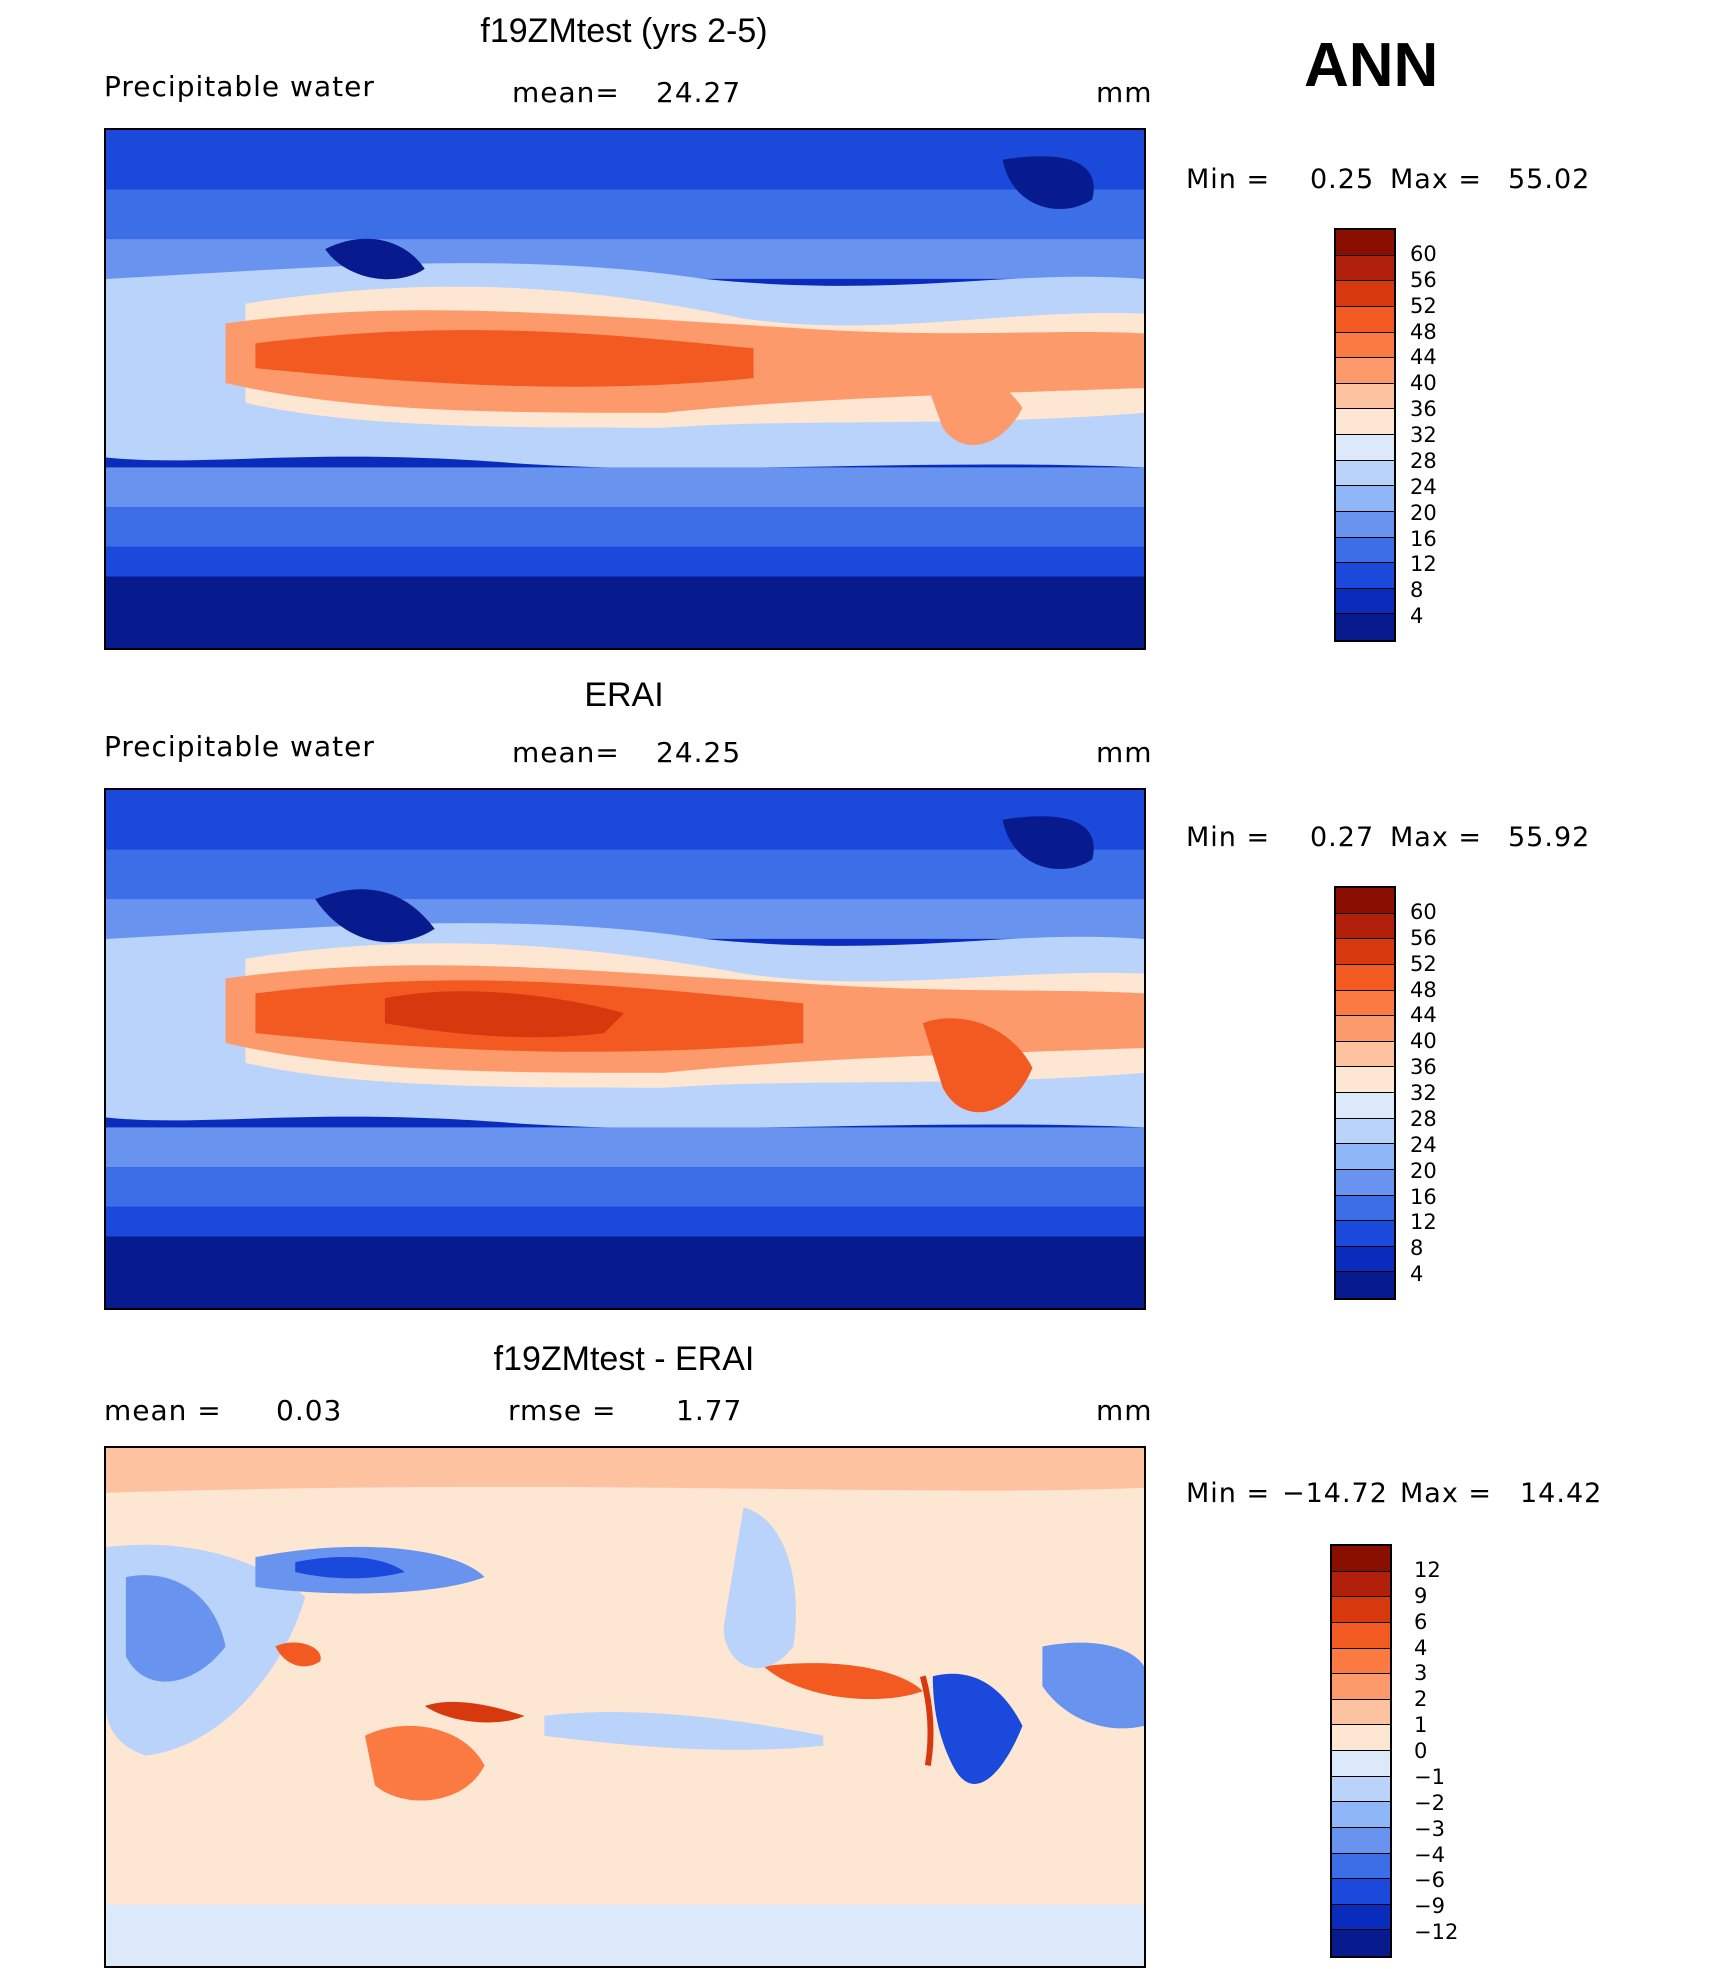  I want to click on panel-title-model: f19ZMtest (yrs 2-5), so click(624, 31).